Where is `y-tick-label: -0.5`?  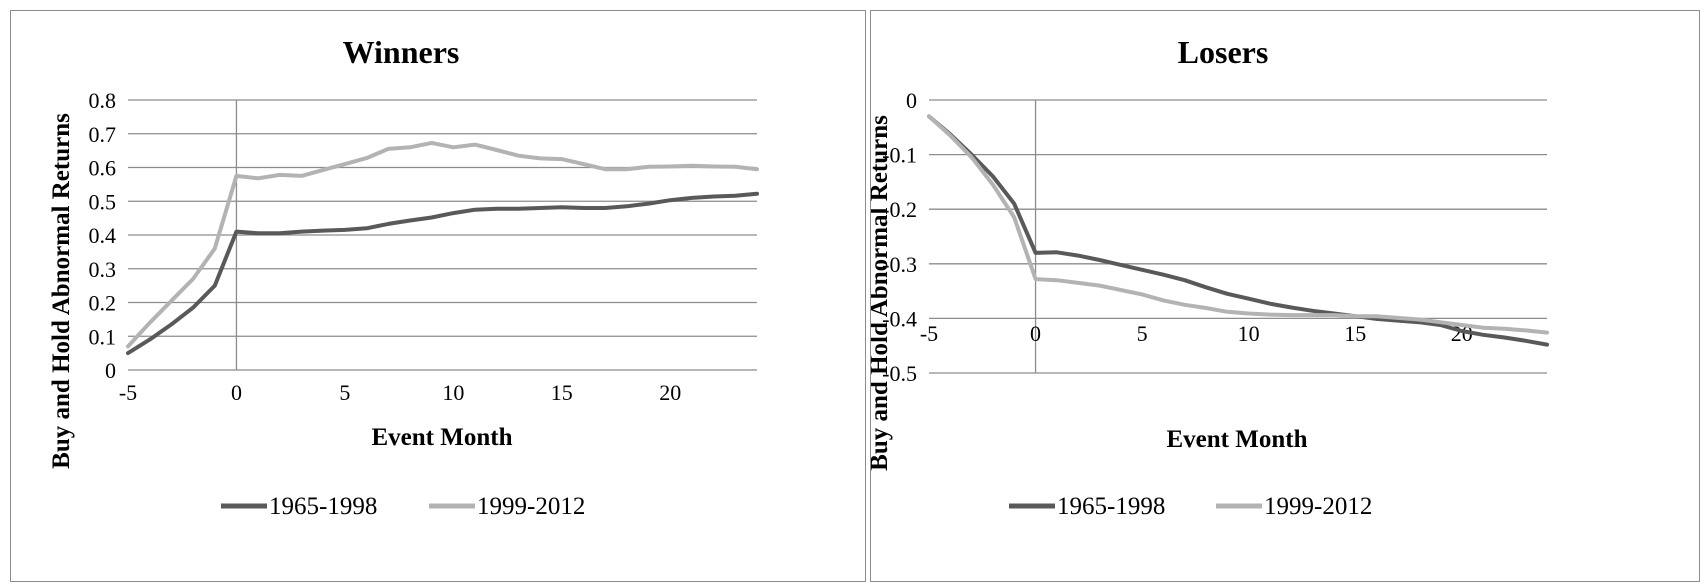 y-tick-label: -0.5 is located at coordinates (899, 373).